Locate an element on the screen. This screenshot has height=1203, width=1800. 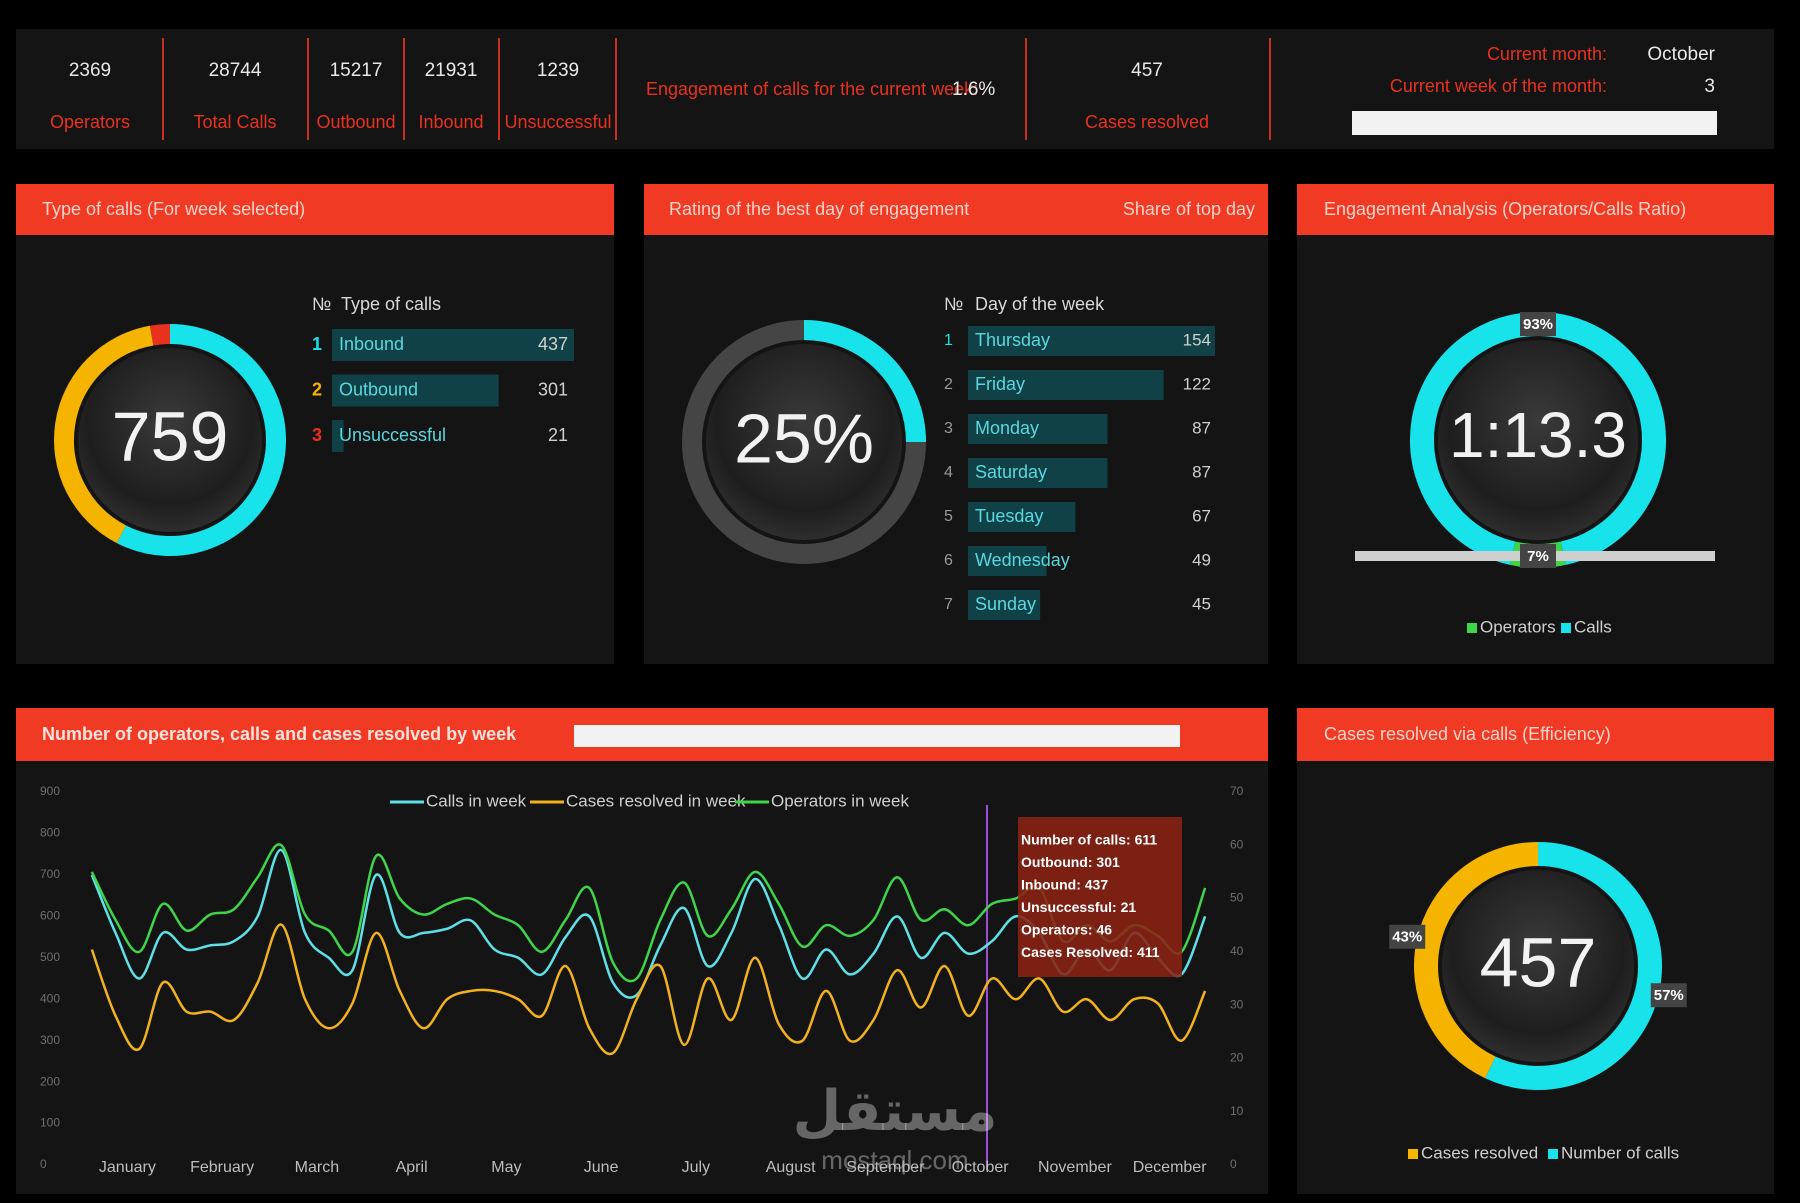
x-tick-label: April is located at coordinates (412, 1167).